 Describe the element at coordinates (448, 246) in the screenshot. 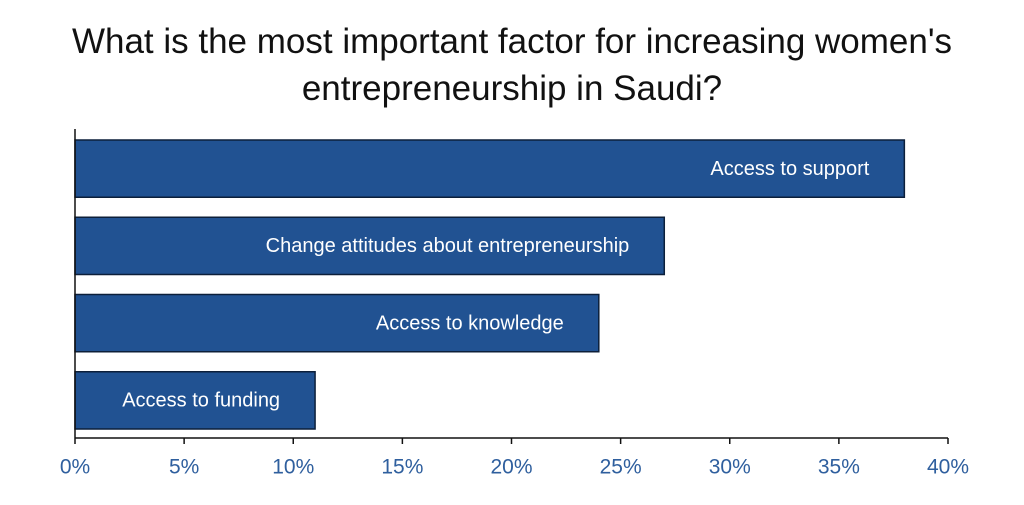

I see `bar-label: Change attitudes about entrepreneurship` at that location.